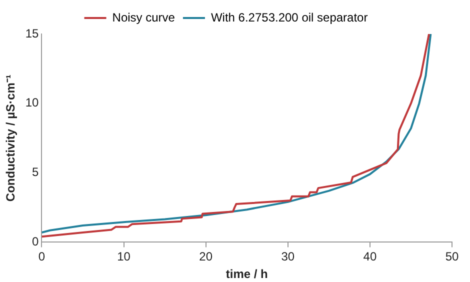  What do you see at coordinates (32, 33) in the screenshot?
I see `y-tick-label: 15` at bounding box center [32, 33].